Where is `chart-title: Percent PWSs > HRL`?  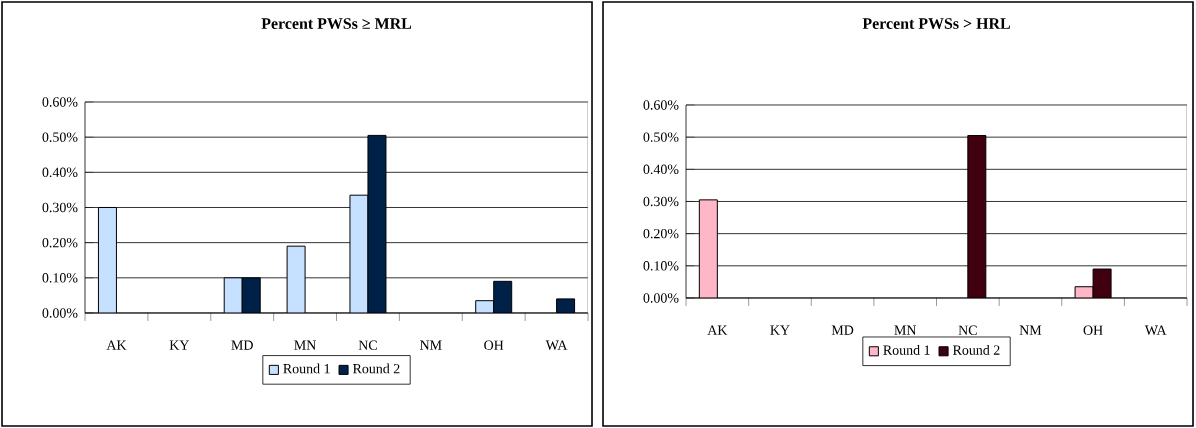 chart-title: Percent PWSs > HRL is located at coordinates (936, 23).